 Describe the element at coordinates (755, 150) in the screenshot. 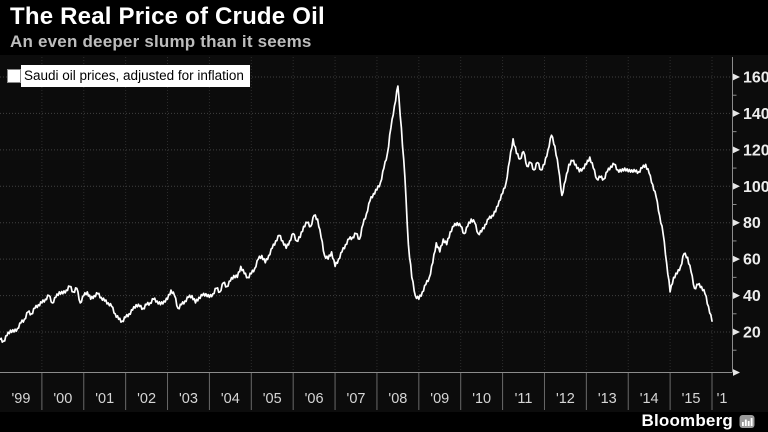

I see `y-axis-tick-label: 120` at that location.